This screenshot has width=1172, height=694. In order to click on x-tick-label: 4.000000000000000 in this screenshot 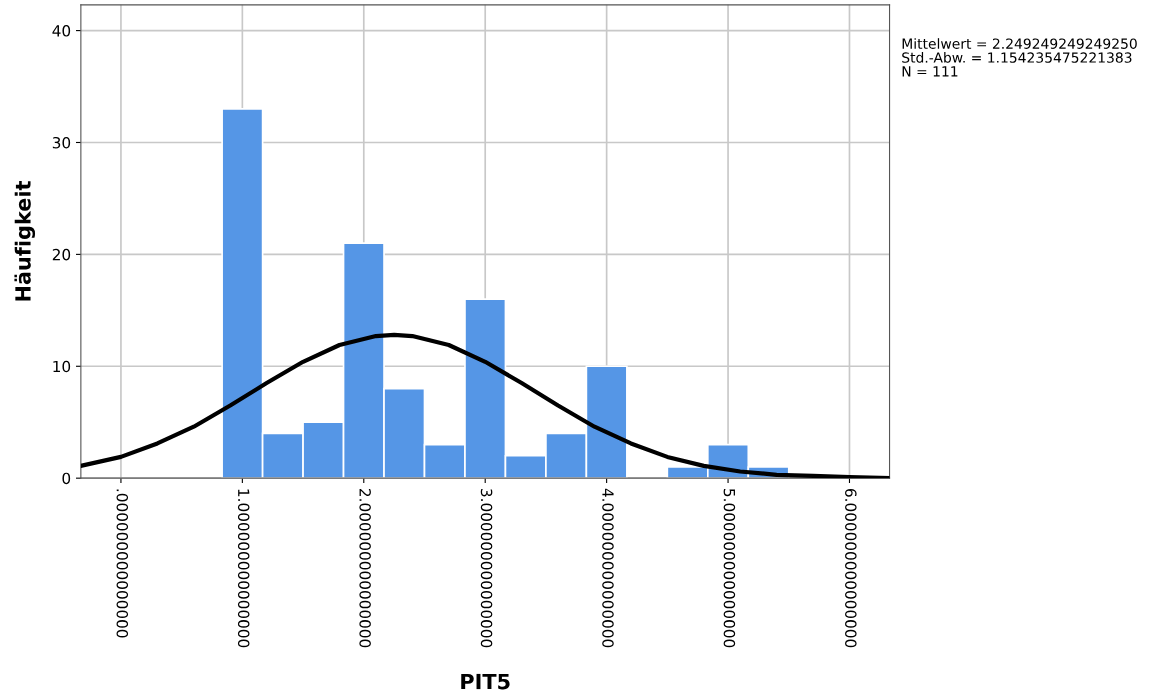, I will do `click(608, 568)`.